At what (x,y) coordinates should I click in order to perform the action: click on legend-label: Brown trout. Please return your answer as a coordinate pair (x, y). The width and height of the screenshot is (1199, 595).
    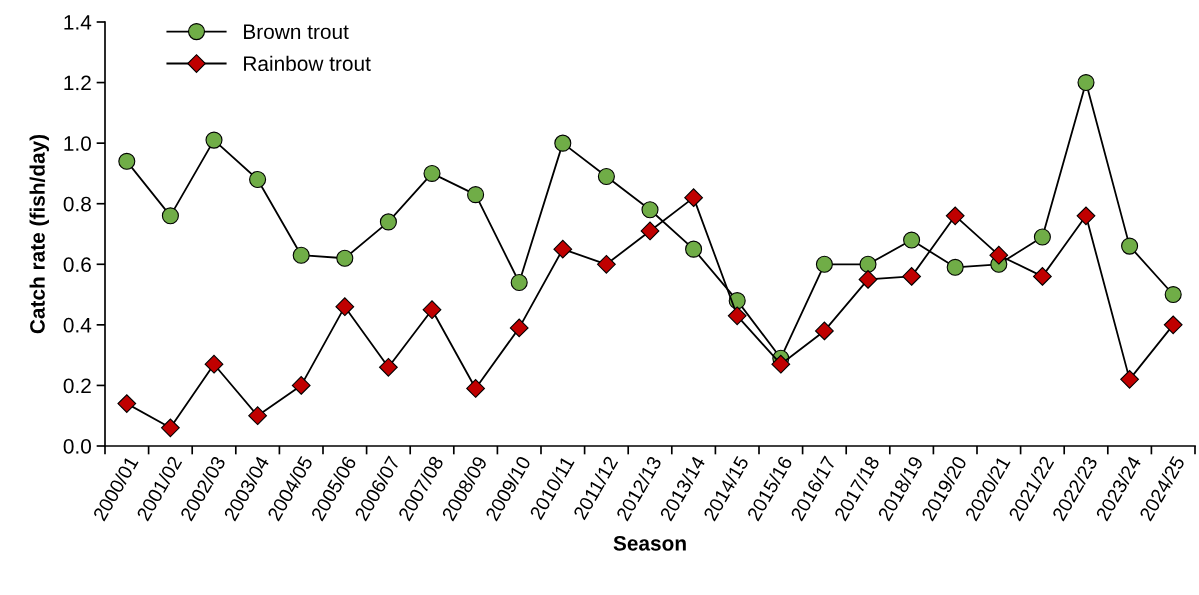
    Looking at the image, I should click on (296, 32).